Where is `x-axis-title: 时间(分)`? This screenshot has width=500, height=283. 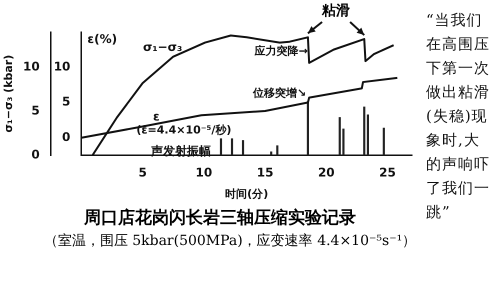
x-axis-title: 时间(分) is located at coordinates (246, 193).